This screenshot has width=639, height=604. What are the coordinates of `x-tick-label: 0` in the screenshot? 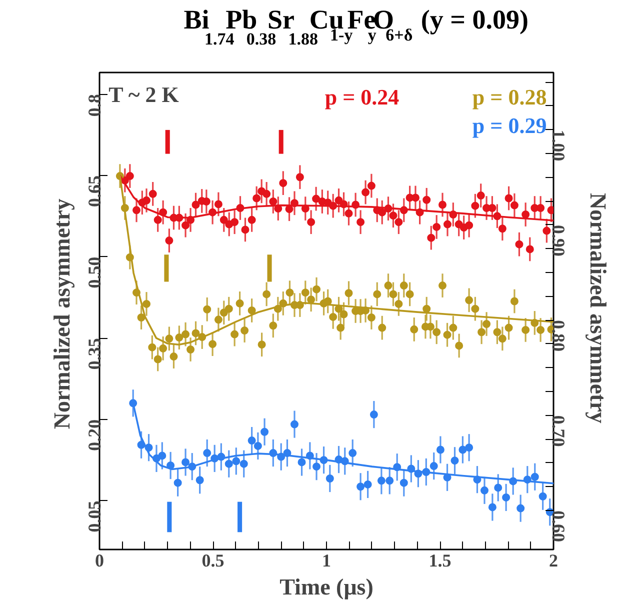 It's located at (99, 560).